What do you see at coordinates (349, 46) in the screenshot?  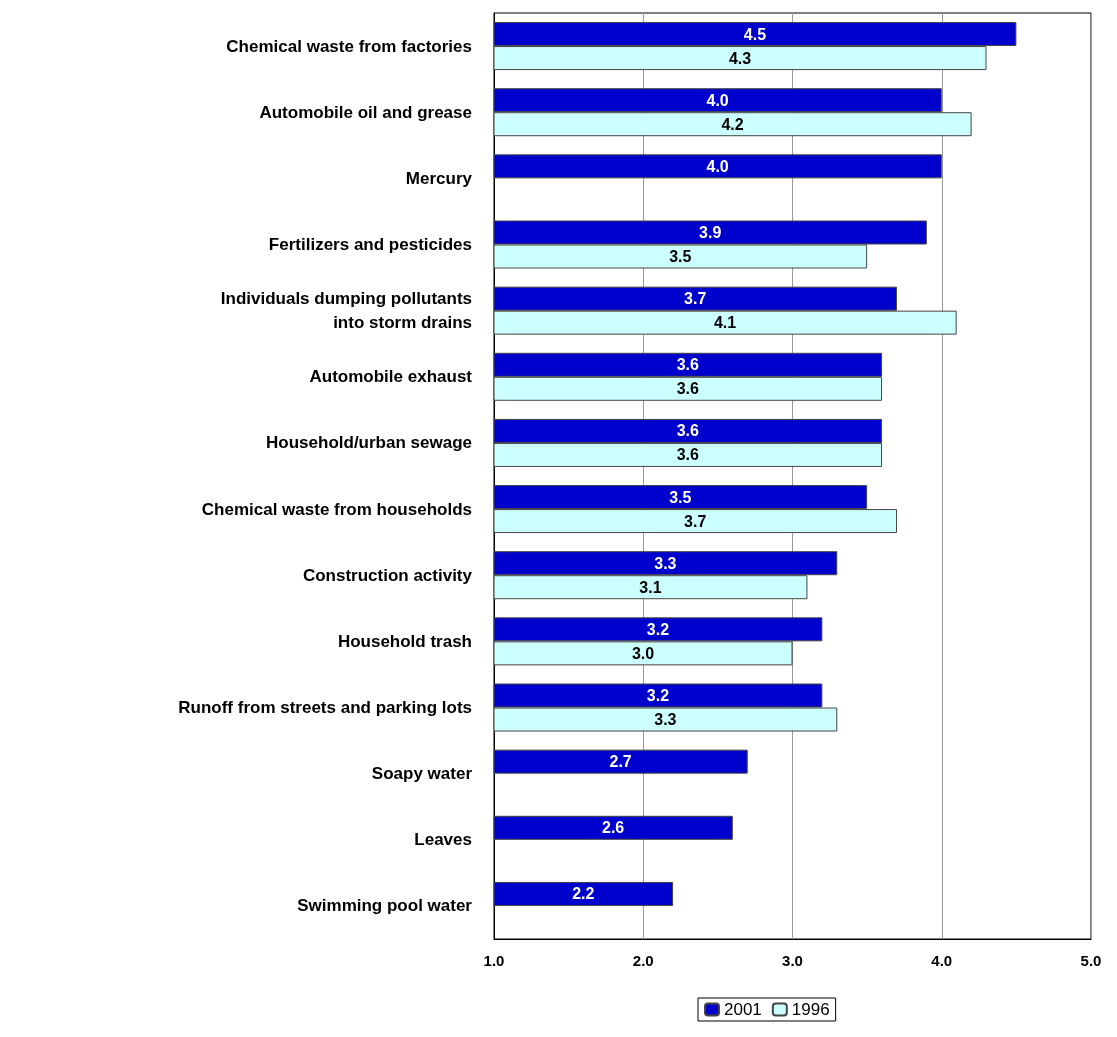 I see `y-tick-label: Chemical waste from factories` at bounding box center [349, 46].